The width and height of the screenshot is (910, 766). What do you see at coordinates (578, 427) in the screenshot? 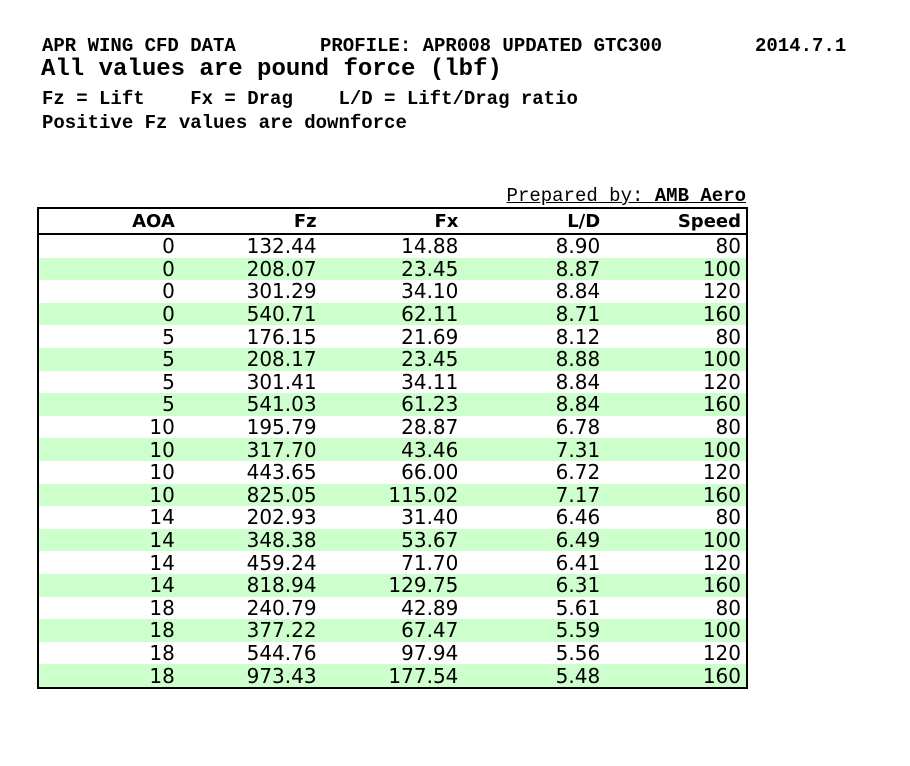
I see `table-cell: 6.78` at bounding box center [578, 427].